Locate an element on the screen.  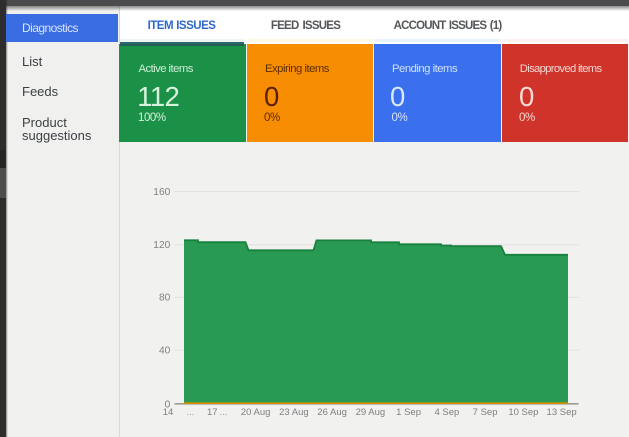
svg-text: 26 Aug is located at coordinates (332, 412).